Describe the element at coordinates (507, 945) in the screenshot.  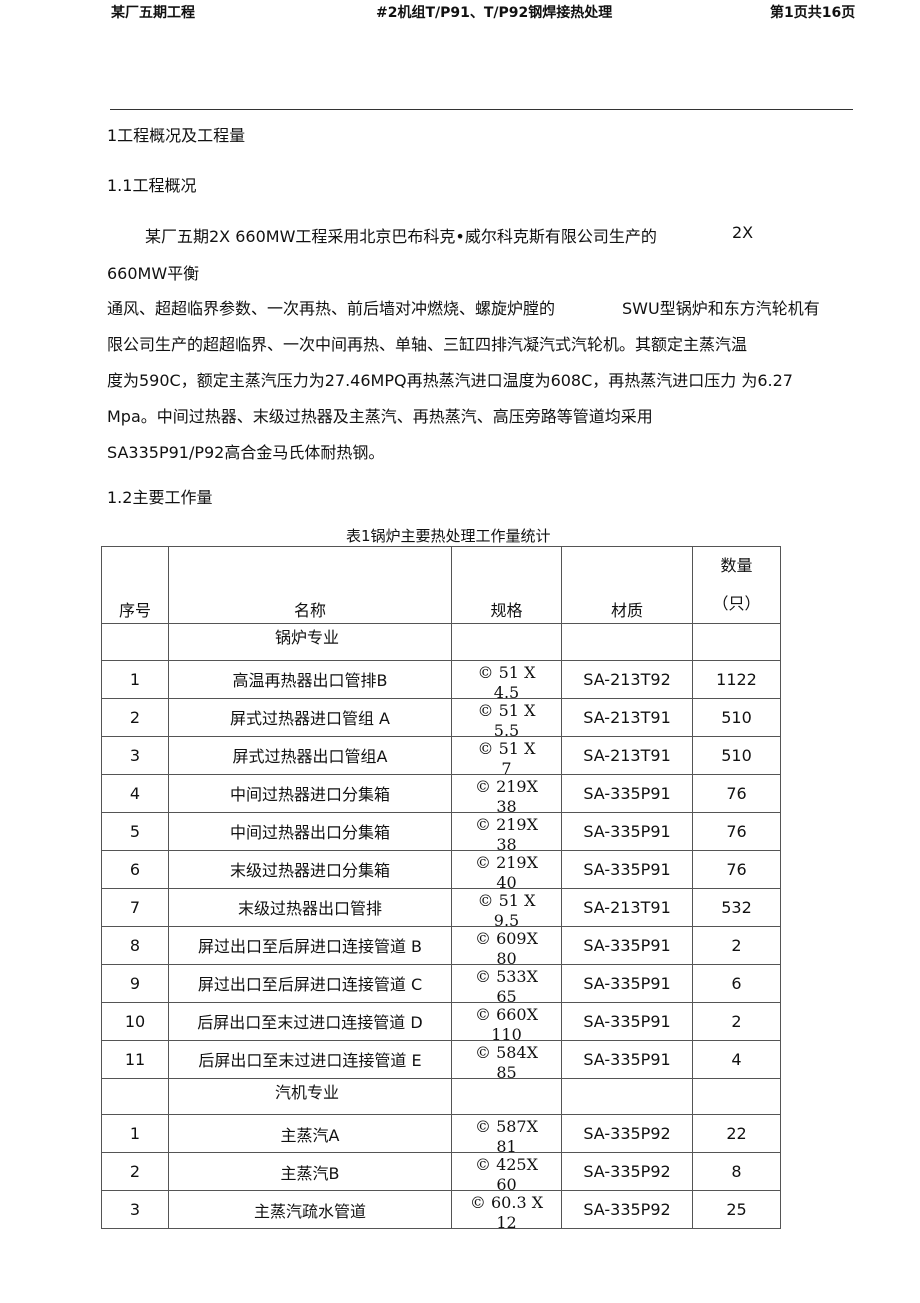
I see `spec-box: © 609X 80` at that location.